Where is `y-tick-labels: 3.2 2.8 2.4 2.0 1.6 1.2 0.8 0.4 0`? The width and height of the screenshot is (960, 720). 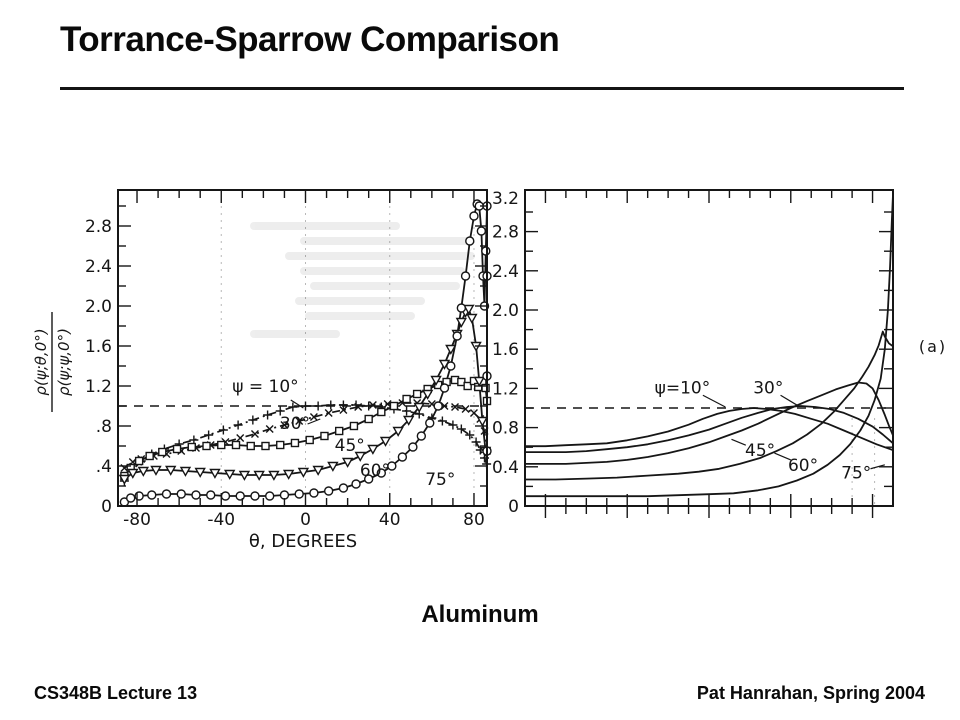
y-tick-labels: 3.2 2.8 2.4 2.0 1.6 1.2 0.8 0.4 0 is located at coordinates (505, 353).